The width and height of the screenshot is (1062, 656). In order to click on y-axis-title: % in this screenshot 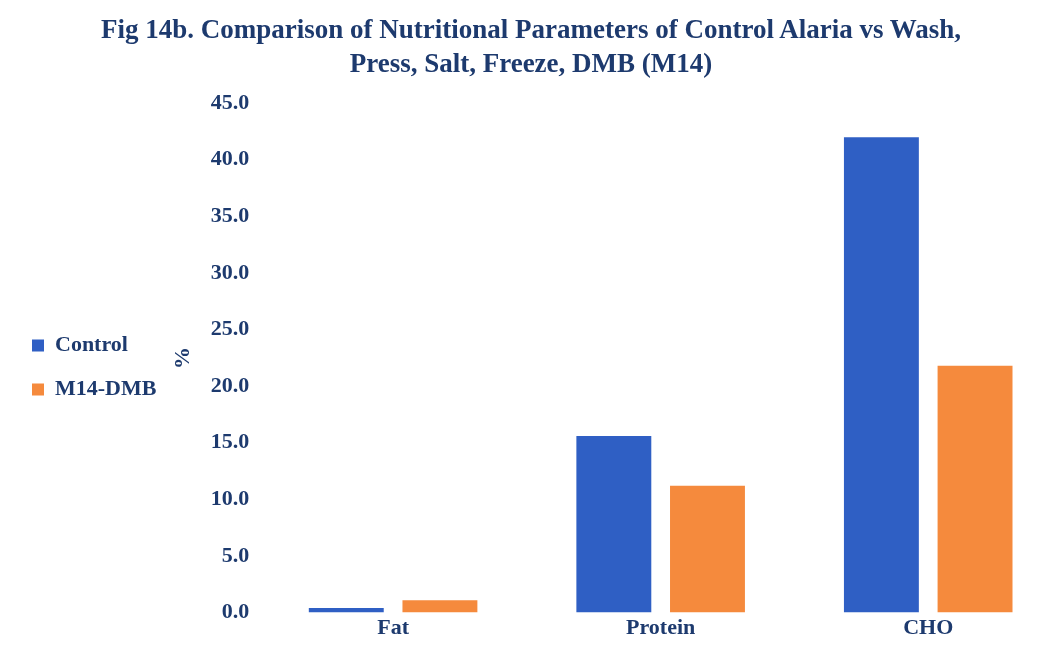, I will do `click(182, 357)`.